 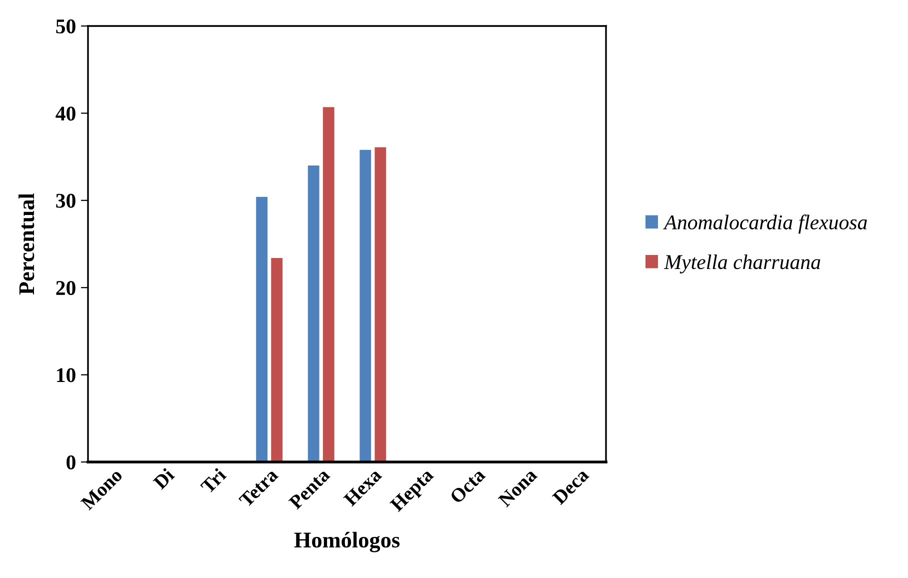 I want to click on x-tick-label: Di, so click(x=164, y=478).